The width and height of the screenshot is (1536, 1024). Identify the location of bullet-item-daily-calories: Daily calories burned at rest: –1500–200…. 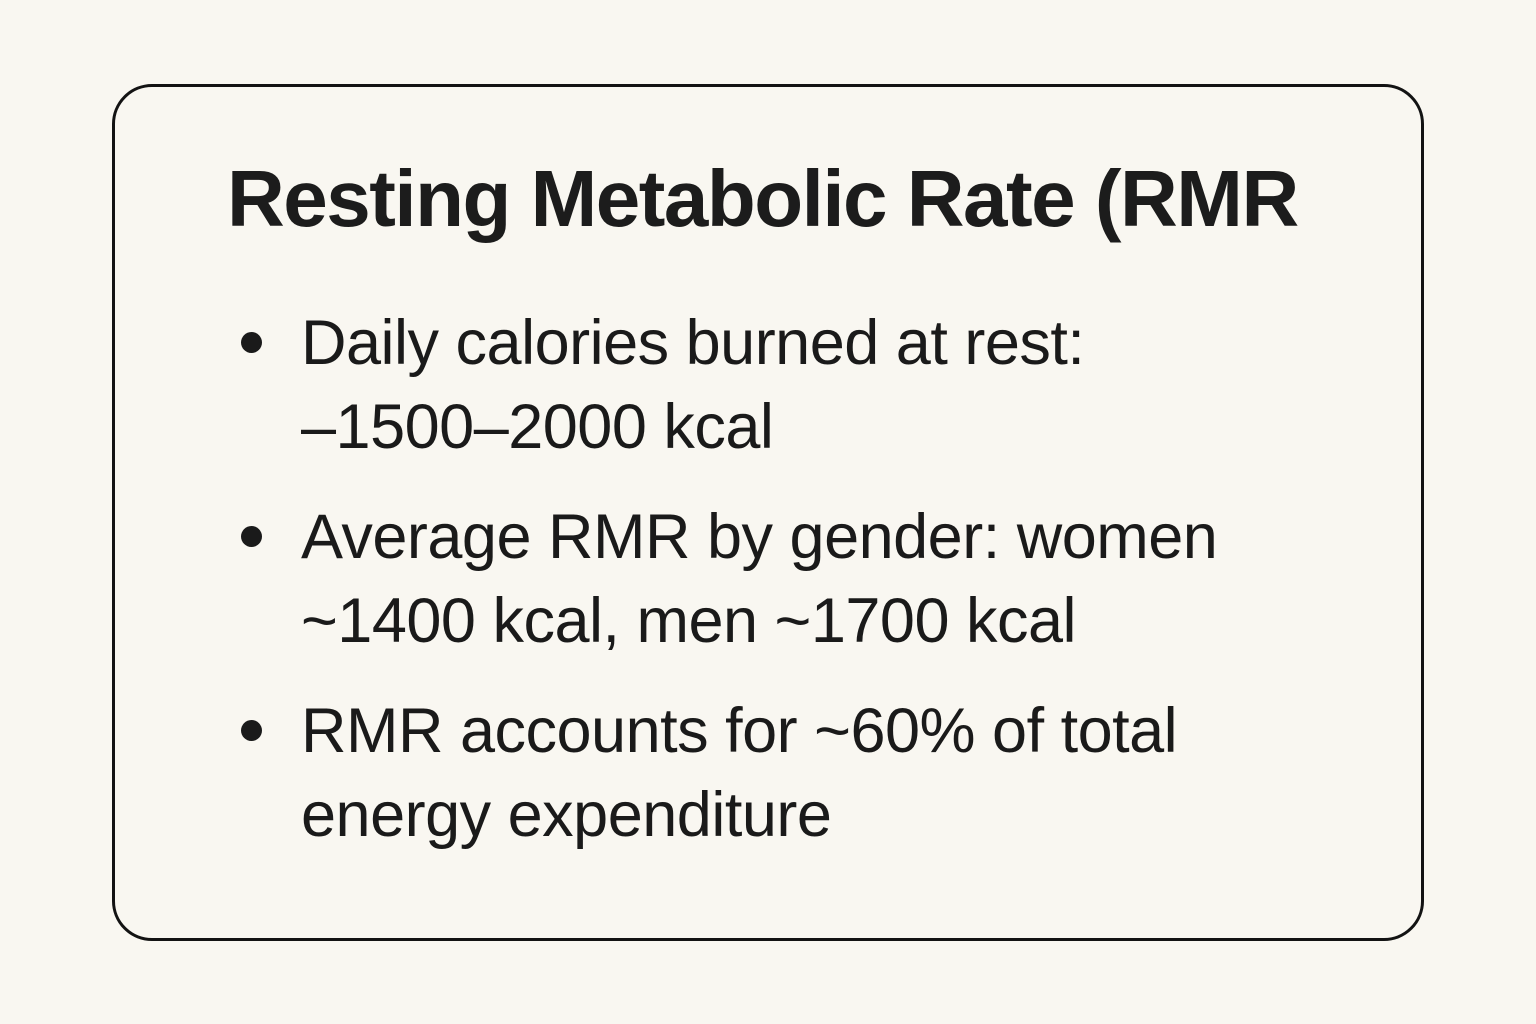
(824, 385).